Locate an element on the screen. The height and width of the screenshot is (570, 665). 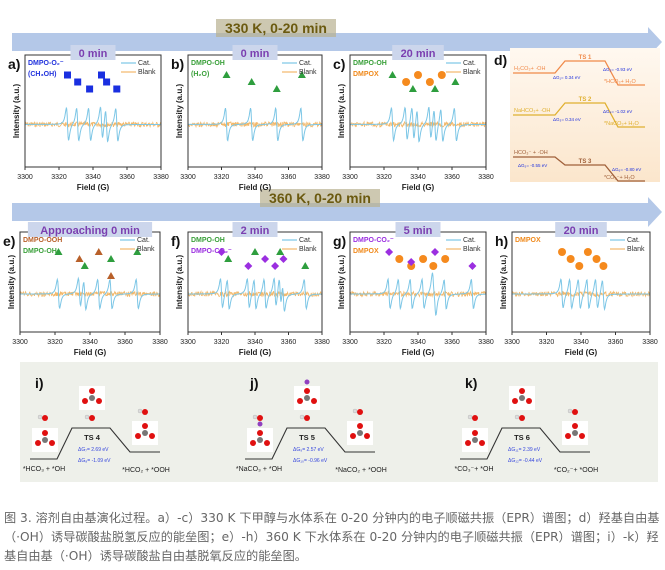
time-label: 5 min is located at coordinates (418, 231).